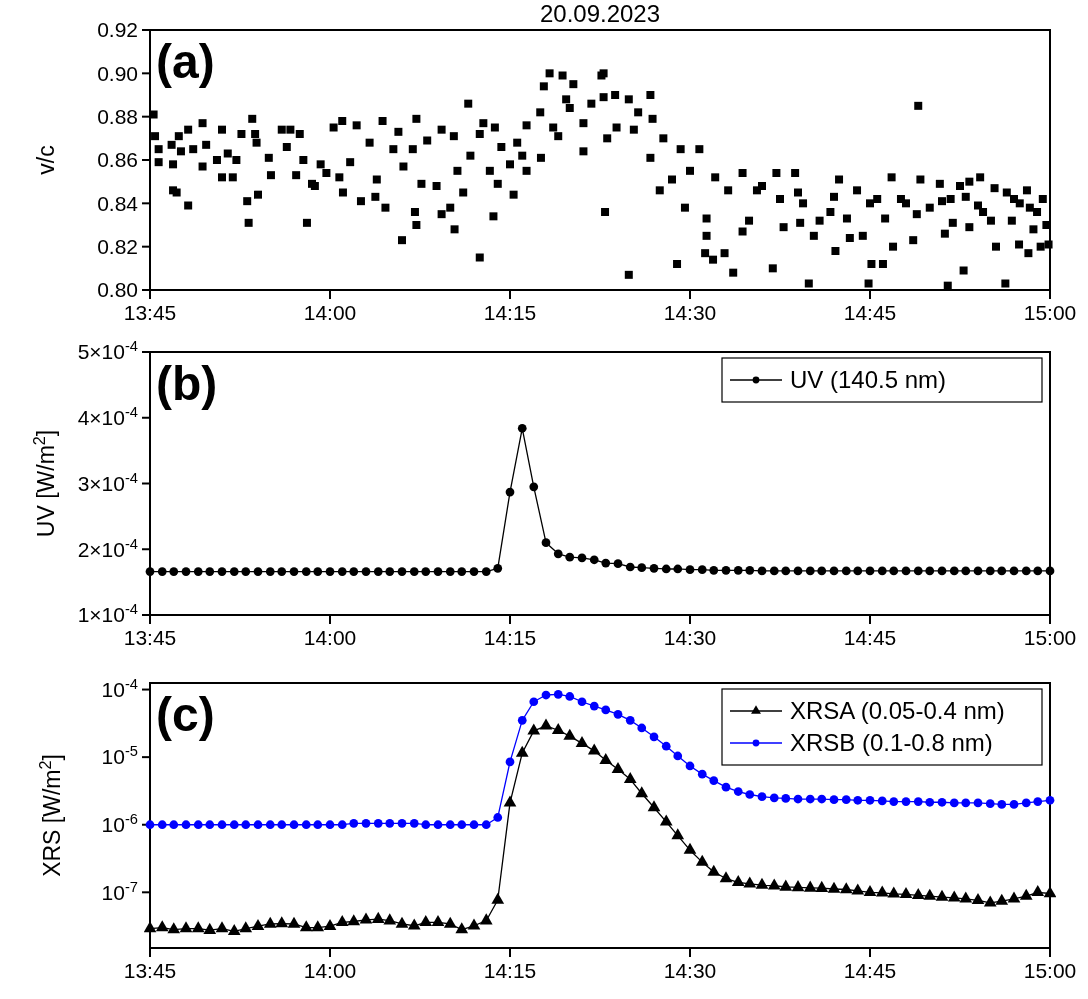 This screenshot has width=1088, height=999. I want to click on y-tick-label: 1×10$^{-4}$, so click(107, 614).